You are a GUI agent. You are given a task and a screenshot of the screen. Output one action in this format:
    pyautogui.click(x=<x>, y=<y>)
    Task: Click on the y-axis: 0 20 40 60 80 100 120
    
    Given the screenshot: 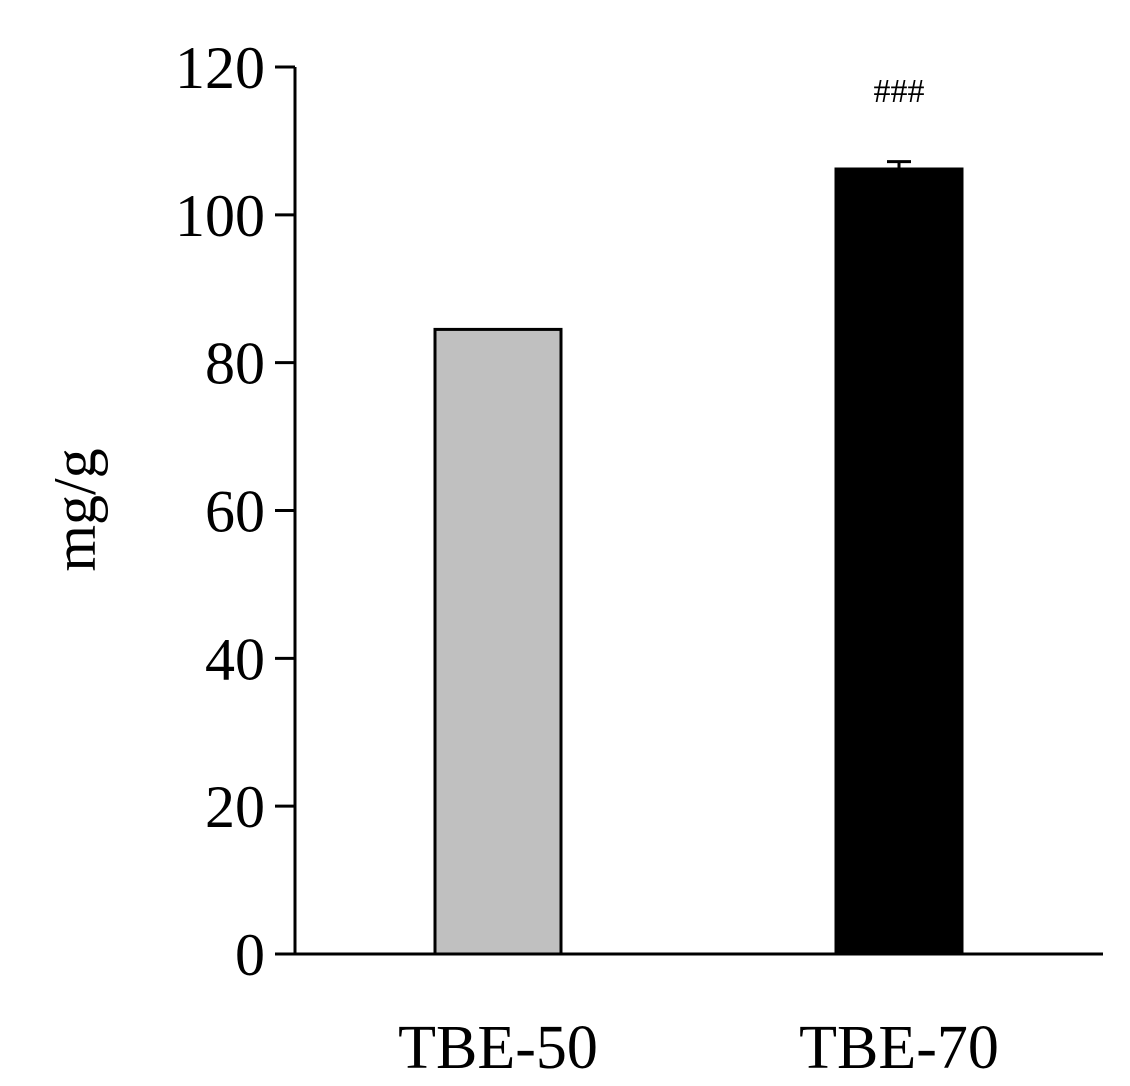 What is the action you would take?
    pyautogui.click(x=236, y=511)
    